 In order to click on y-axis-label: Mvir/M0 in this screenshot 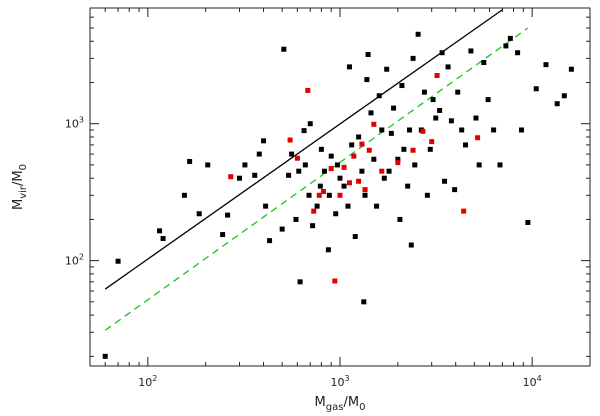, I will do `click(20, 187)`.